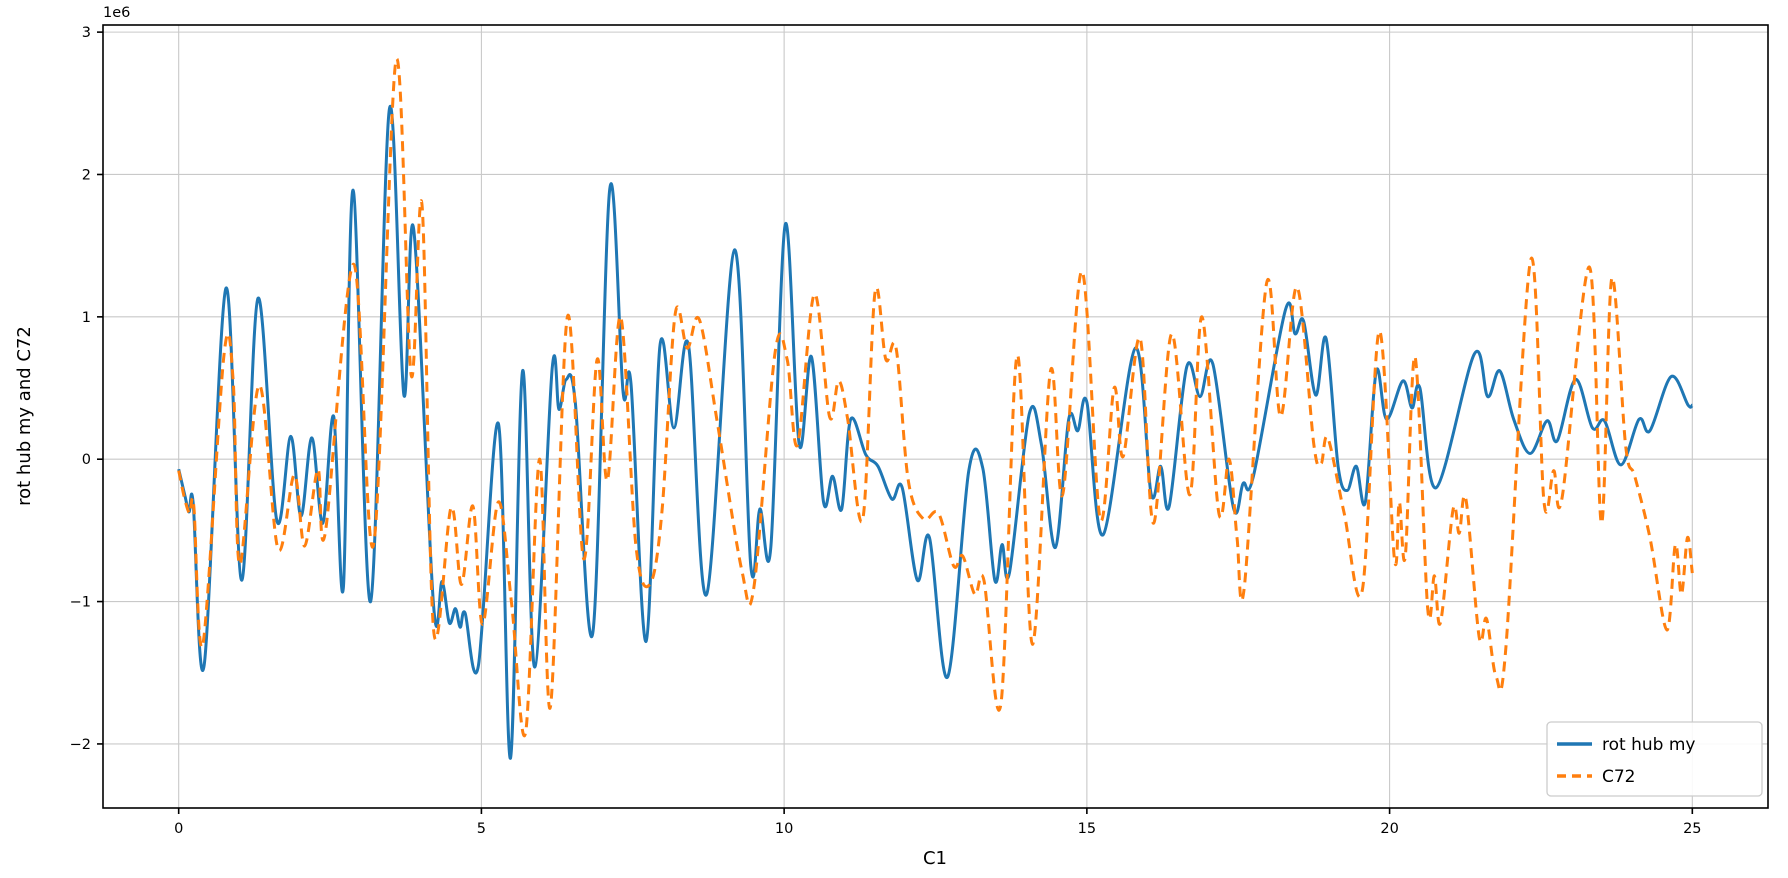 This screenshot has height=878, width=1788. I want to click on x-tick-label: 25, so click(1692, 829).